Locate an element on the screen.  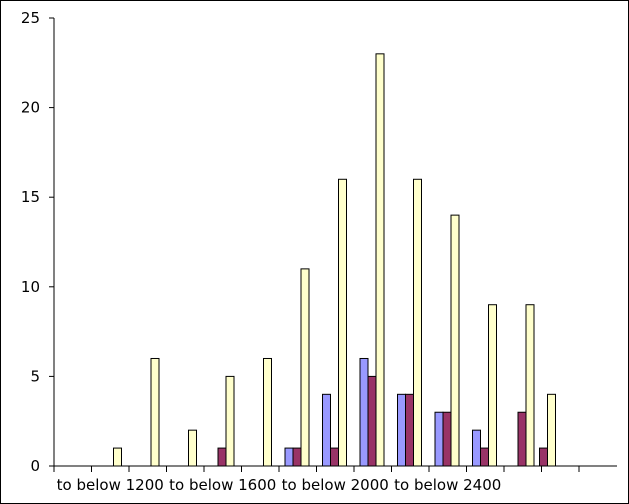
y-tick-label: 0 is located at coordinates (35, 466).